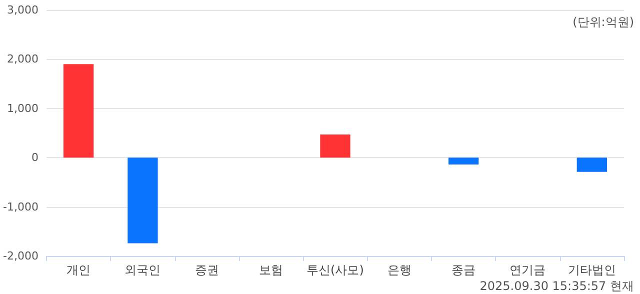 This screenshot has width=640, height=294. What do you see at coordinates (335, 270) in the screenshot?
I see `x-tick-label: 투신(사모)` at bounding box center [335, 270].